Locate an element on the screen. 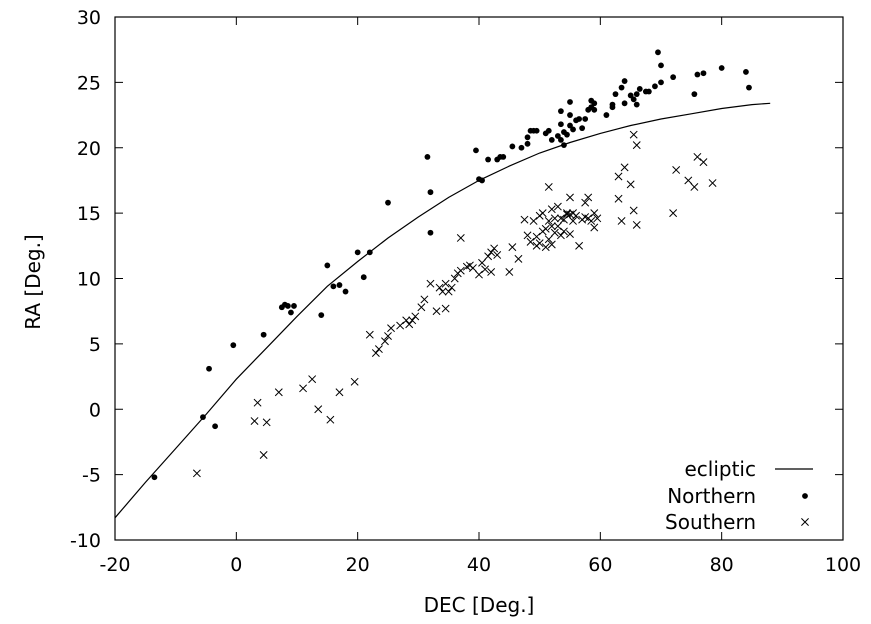 Image resolution: width=871 pixels, height=624 pixels. y-tick-label: 20 is located at coordinates (89, 149).